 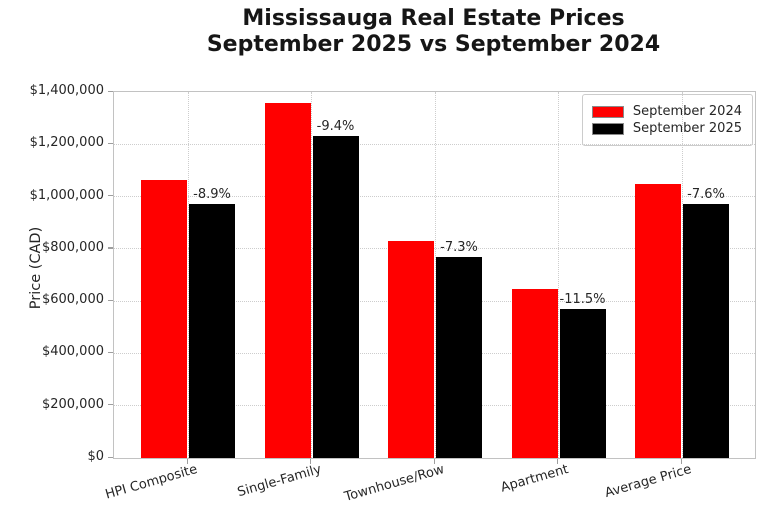 What do you see at coordinates (66, 143) in the screenshot?
I see `y-tick-label: $1,200,000` at bounding box center [66, 143].